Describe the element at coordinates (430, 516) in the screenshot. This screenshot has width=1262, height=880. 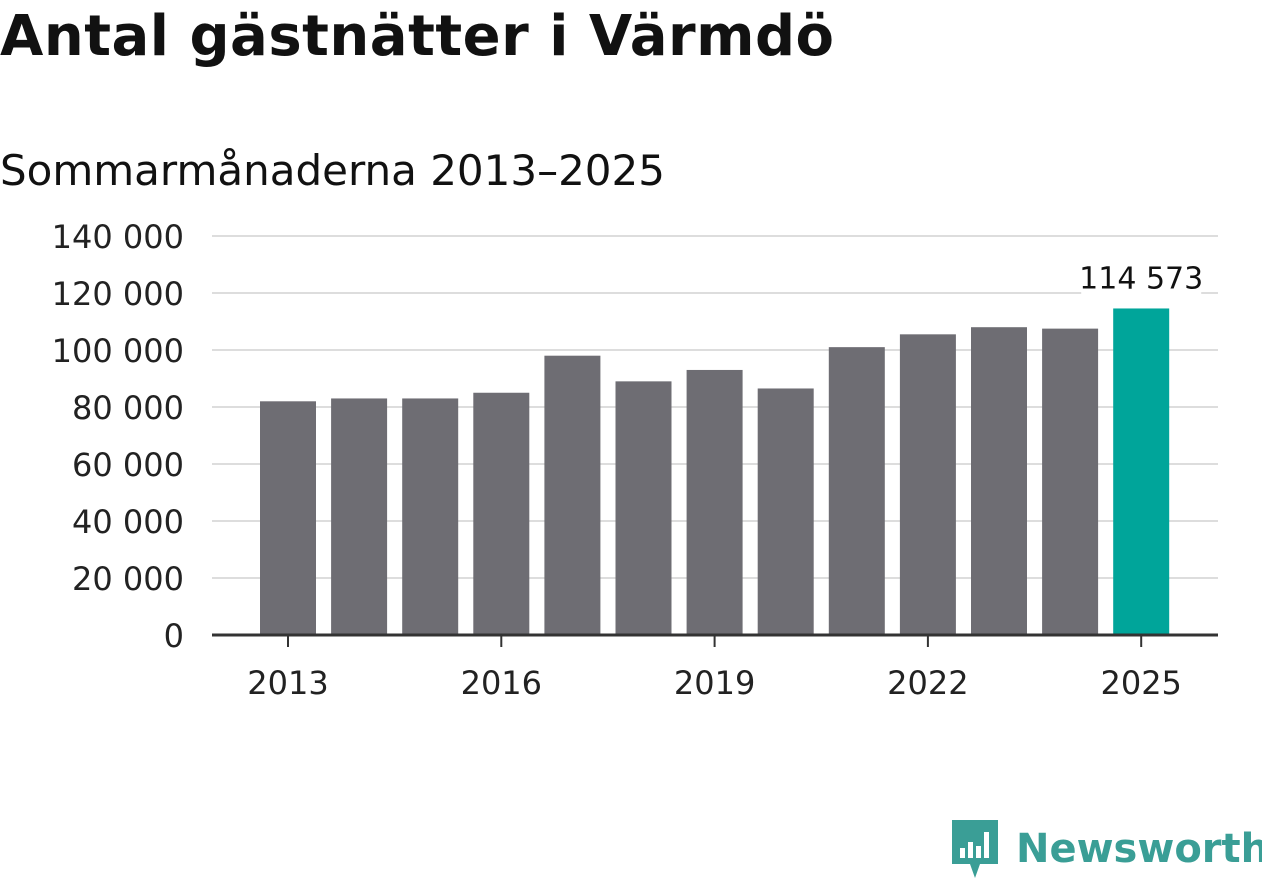
I see `bar-2015` at that location.